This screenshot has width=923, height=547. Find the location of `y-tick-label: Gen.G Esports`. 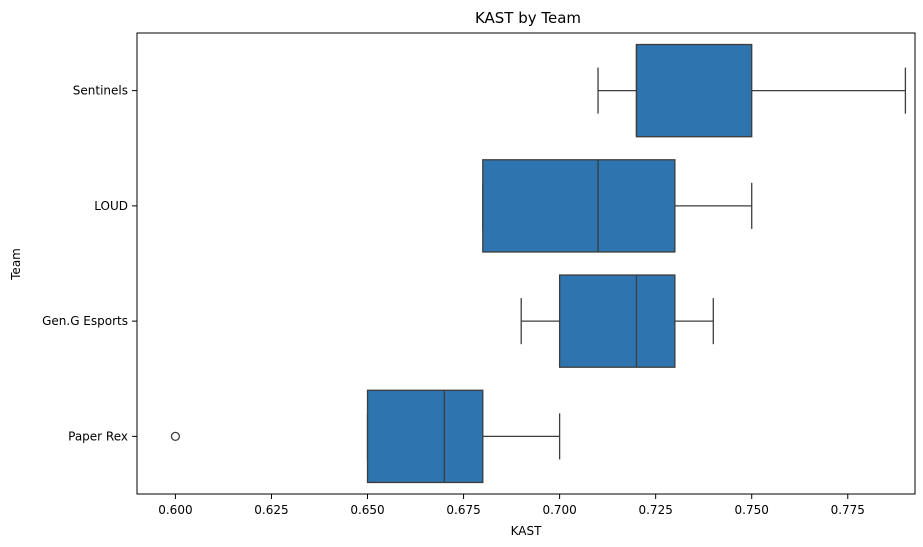

y-tick-label: Gen.G Esports is located at coordinates (85, 321).